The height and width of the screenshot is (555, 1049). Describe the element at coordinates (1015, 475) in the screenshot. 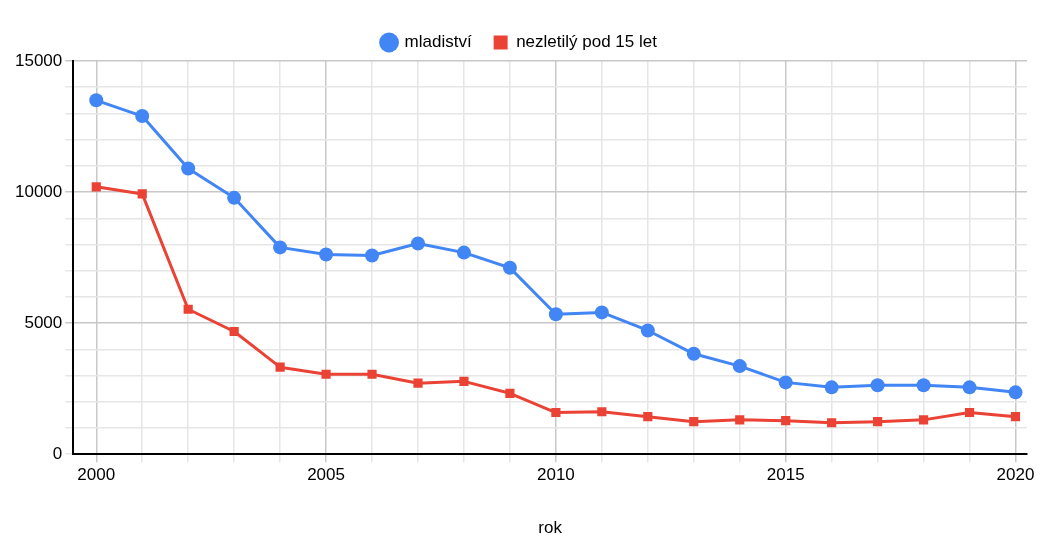

I see `x-tick-label: 2020` at that location.